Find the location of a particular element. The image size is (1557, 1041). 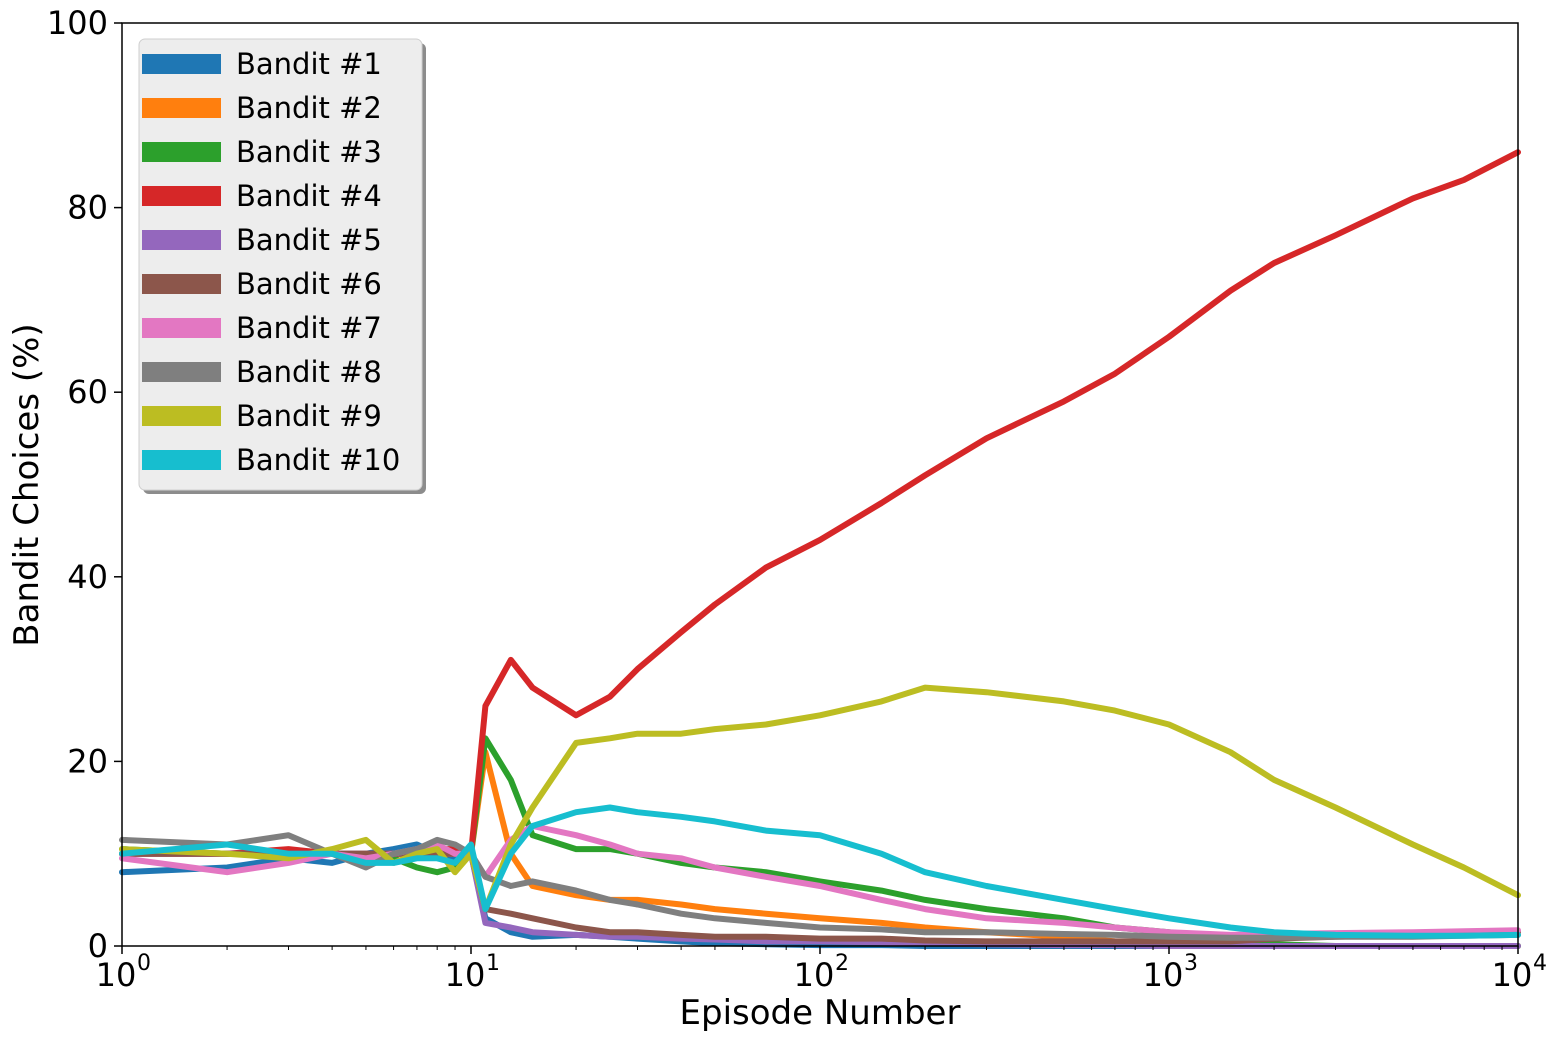

legend-label: Bandit #5 is located at coordinates (309, 240).